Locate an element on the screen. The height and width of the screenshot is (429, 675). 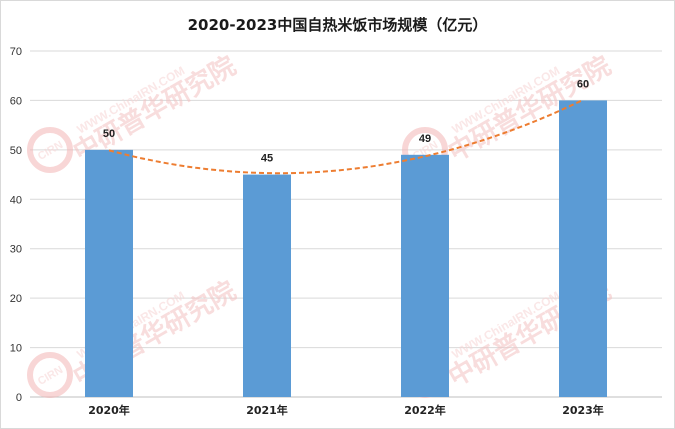
y-tick-label: 40 is located at coordinates (16, 200).